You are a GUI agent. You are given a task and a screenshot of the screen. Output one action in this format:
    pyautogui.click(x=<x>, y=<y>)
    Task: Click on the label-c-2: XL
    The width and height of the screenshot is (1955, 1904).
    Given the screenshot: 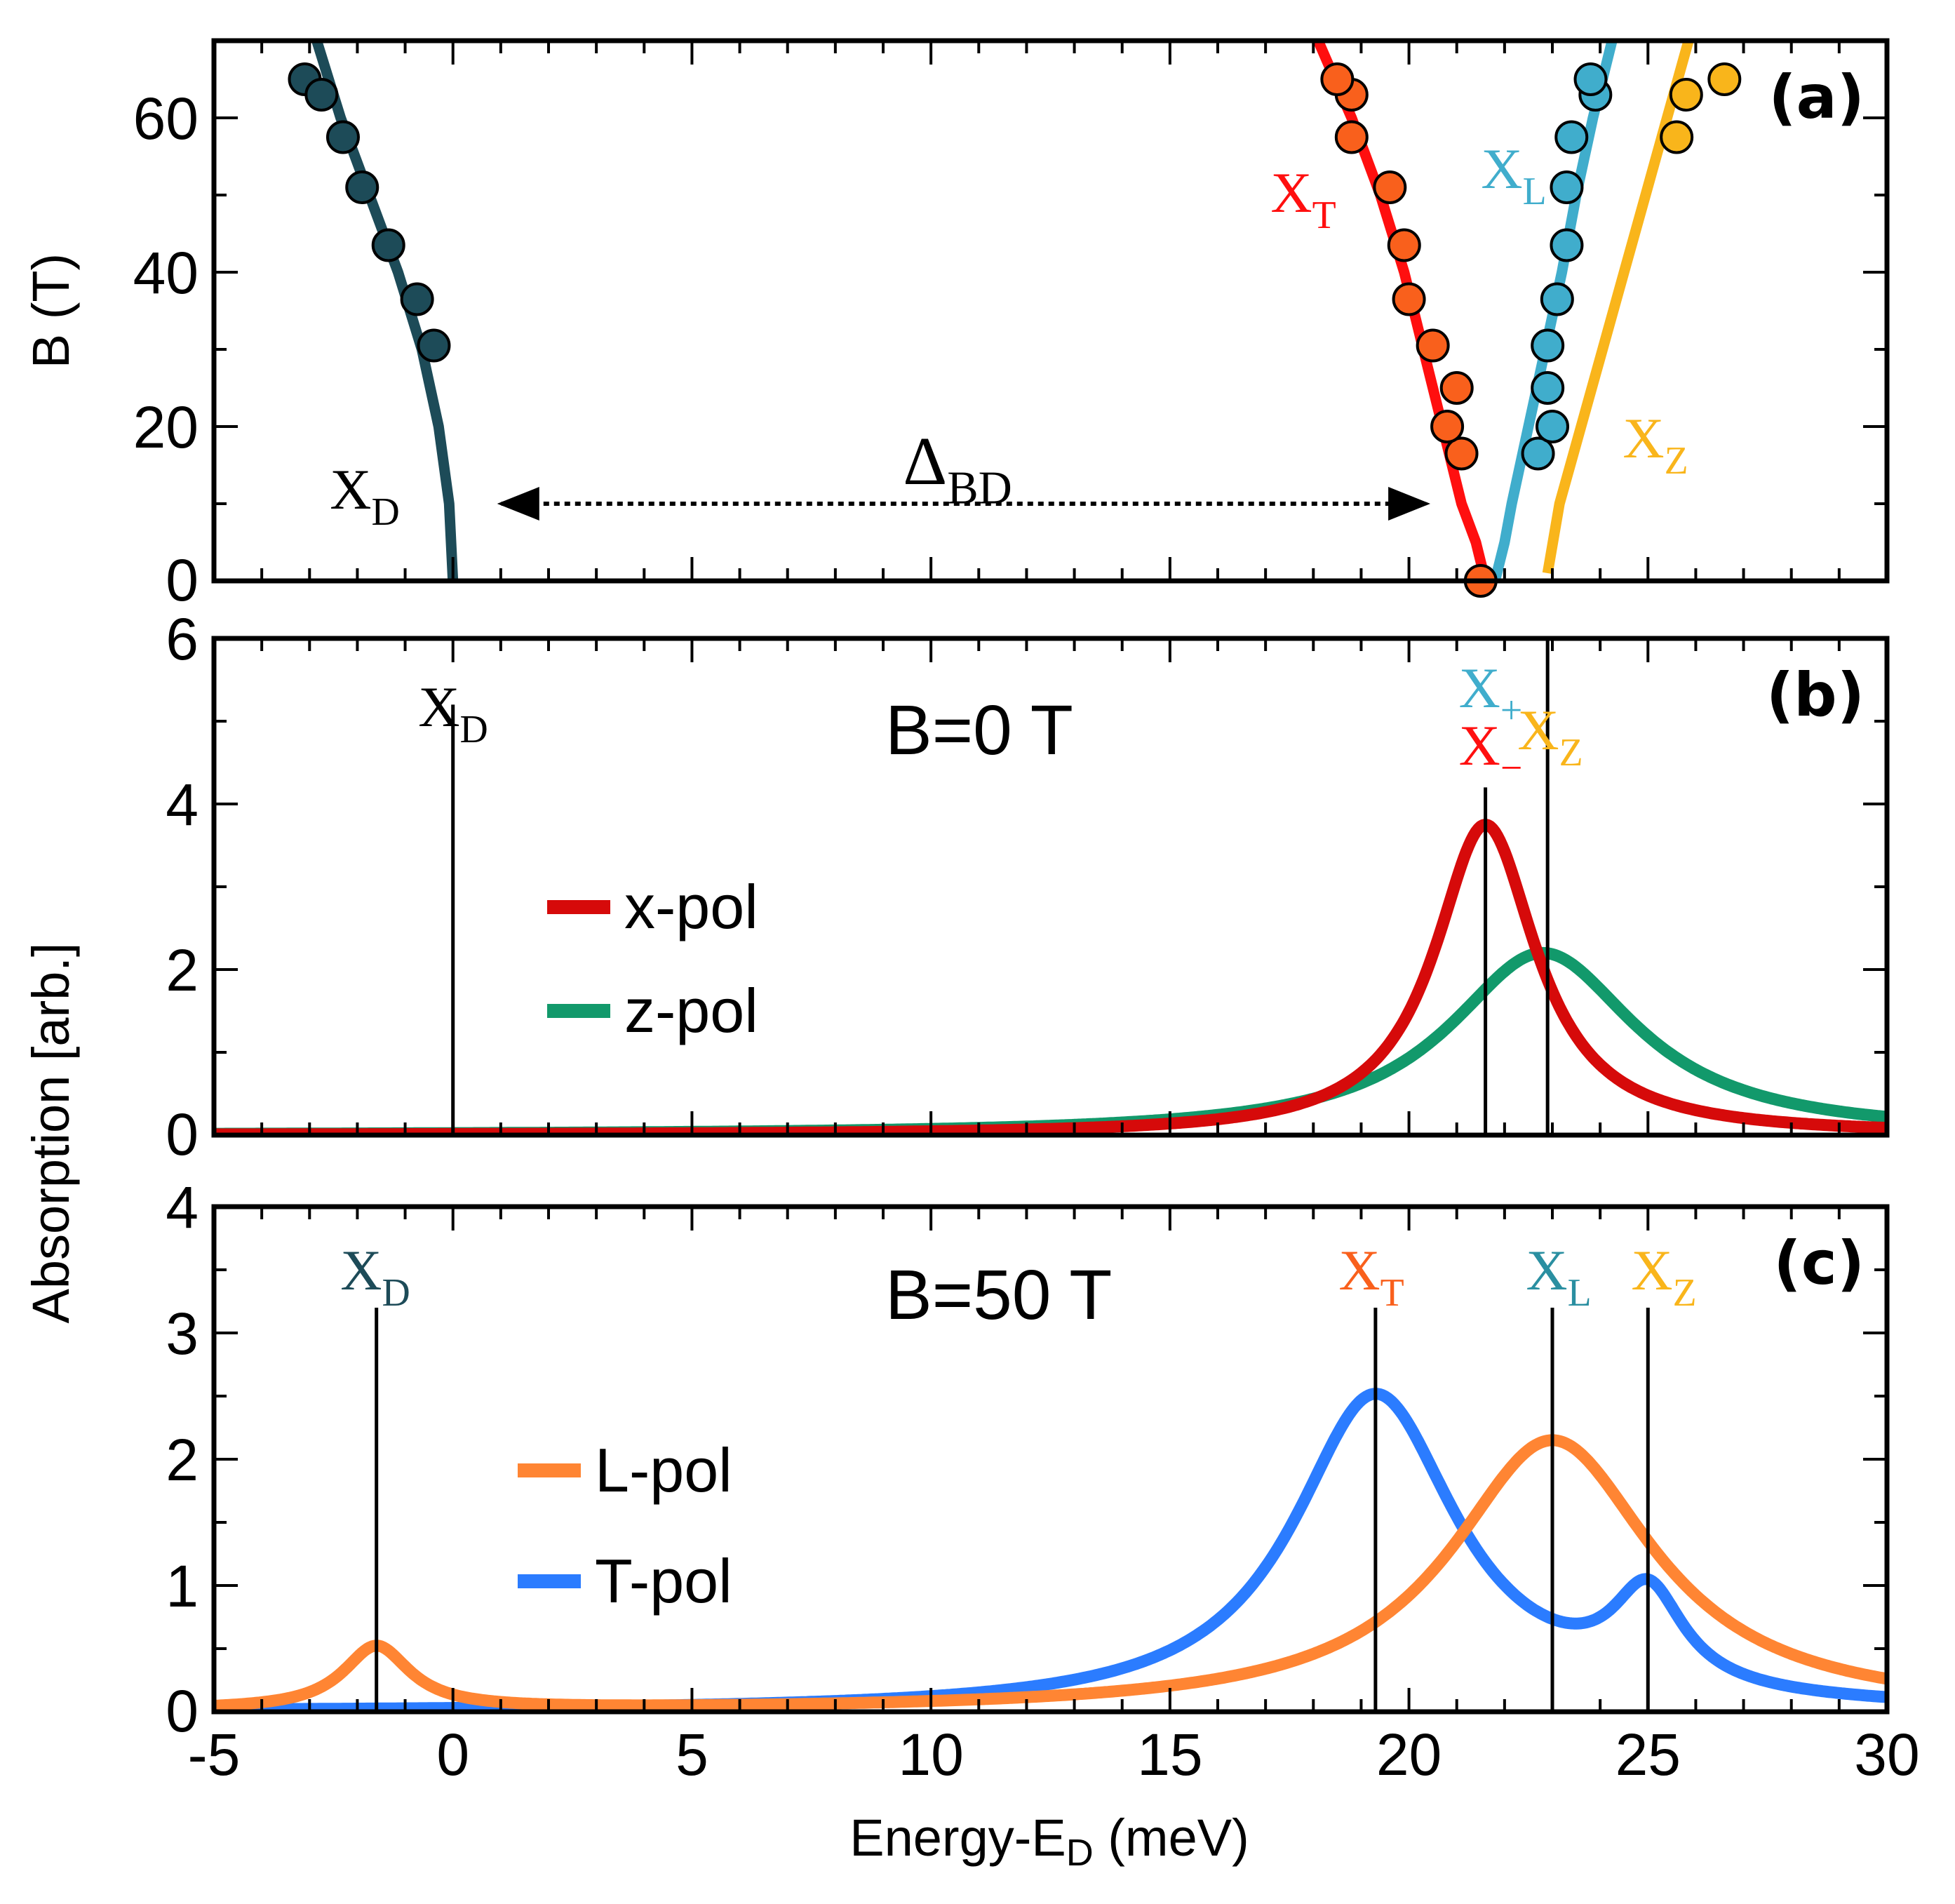 What is the action you would take?
    pyautogui.click(x=1558, y=1276)
    